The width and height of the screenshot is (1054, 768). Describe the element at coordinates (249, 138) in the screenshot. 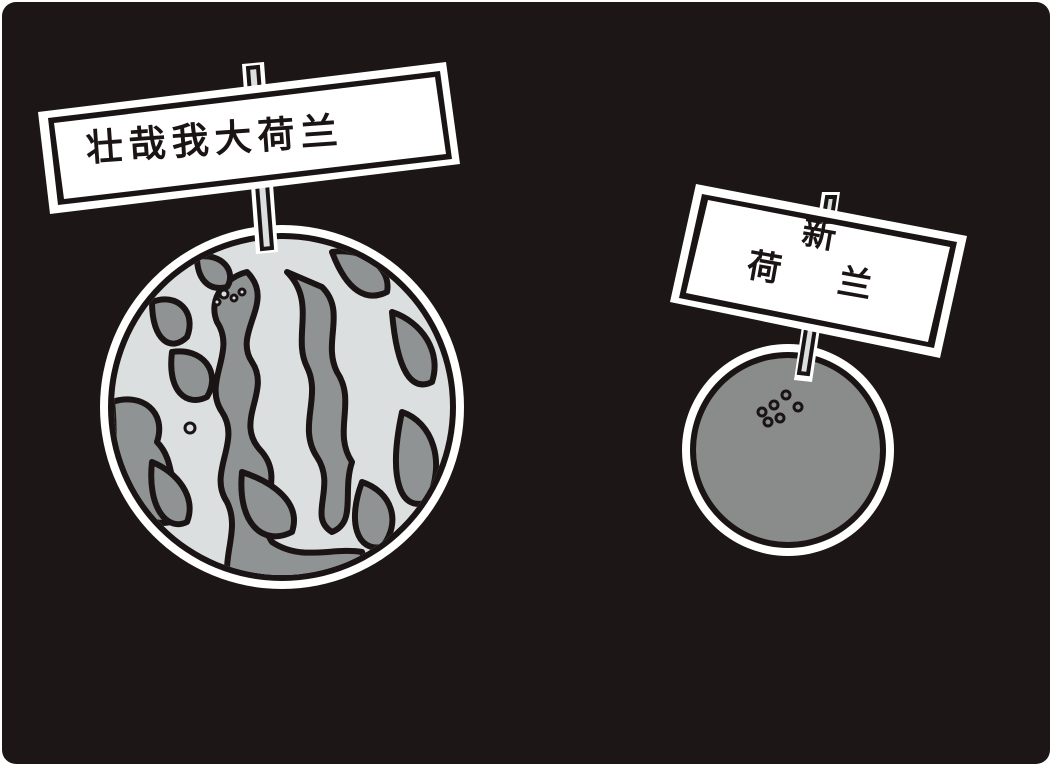

I see `big-sign-board` at that location.